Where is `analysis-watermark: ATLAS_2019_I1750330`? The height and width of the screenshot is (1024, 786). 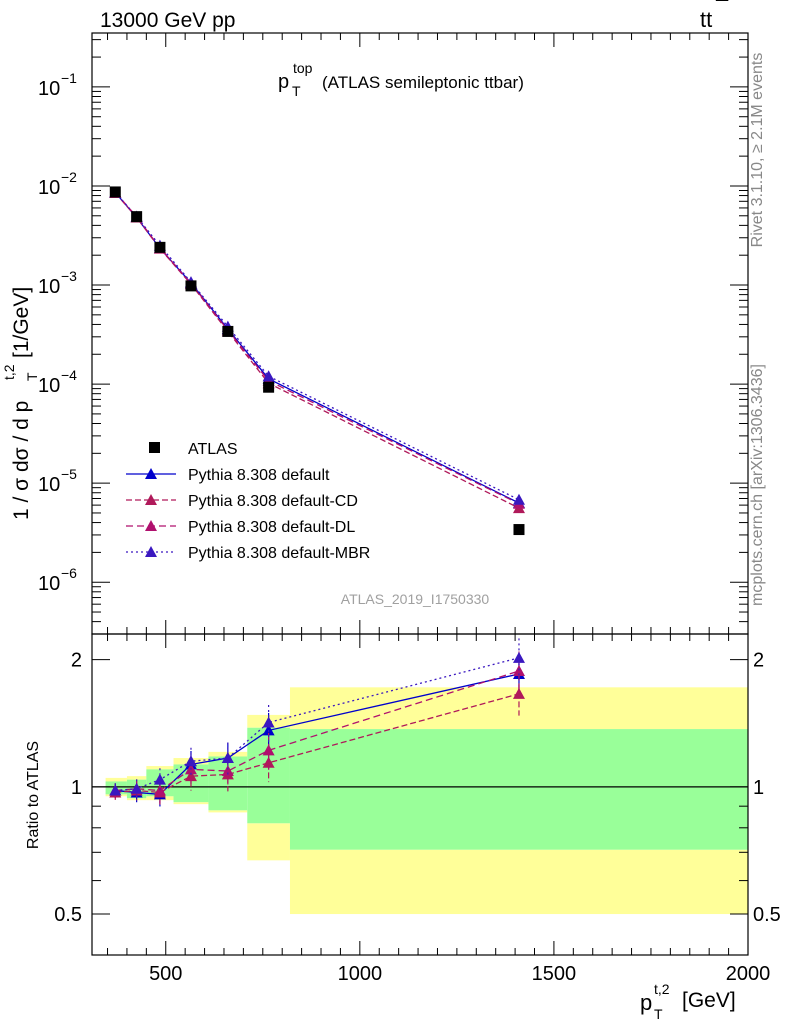 analysis-watermark: ATLAS_2019_I1750330 is located at coordinates (415, 599).